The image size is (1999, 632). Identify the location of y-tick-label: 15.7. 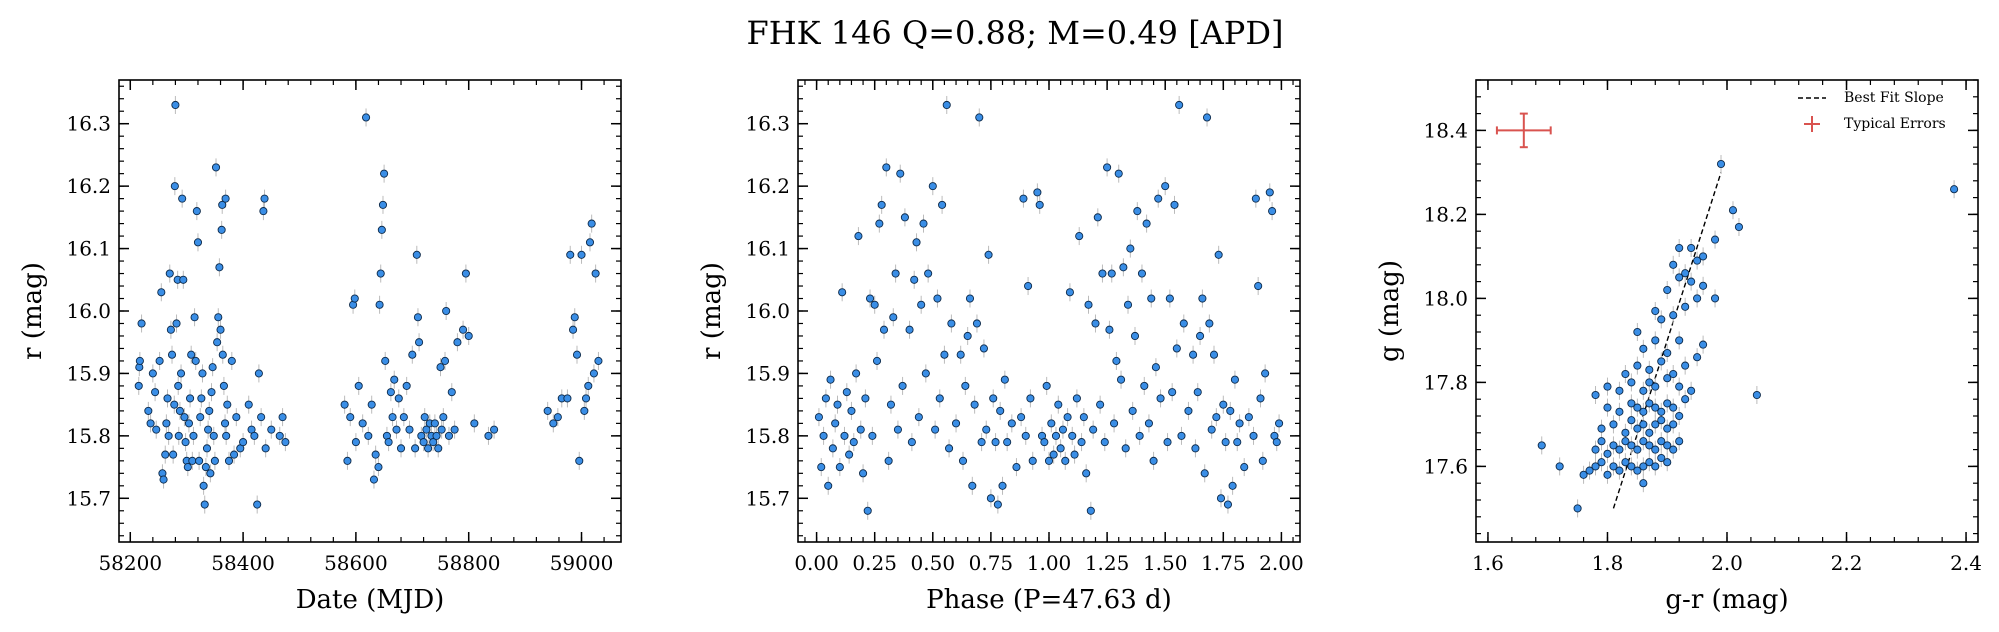
(88, 498).